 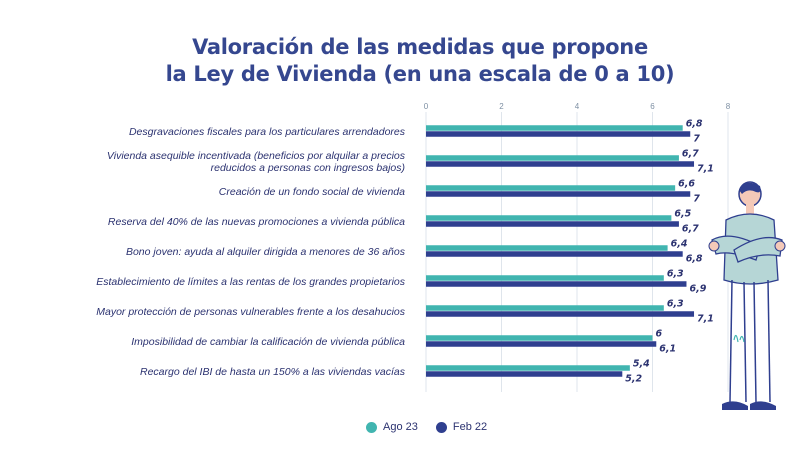 What do you see at coordinates (652, 106) in the screenshot?
I see `x-tick-label: 6` at bounding box center [652, 106].